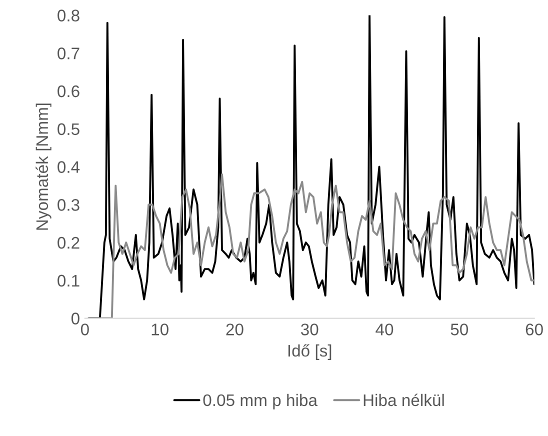  I want to click on x-tick-label: 30, so click(309, 330).